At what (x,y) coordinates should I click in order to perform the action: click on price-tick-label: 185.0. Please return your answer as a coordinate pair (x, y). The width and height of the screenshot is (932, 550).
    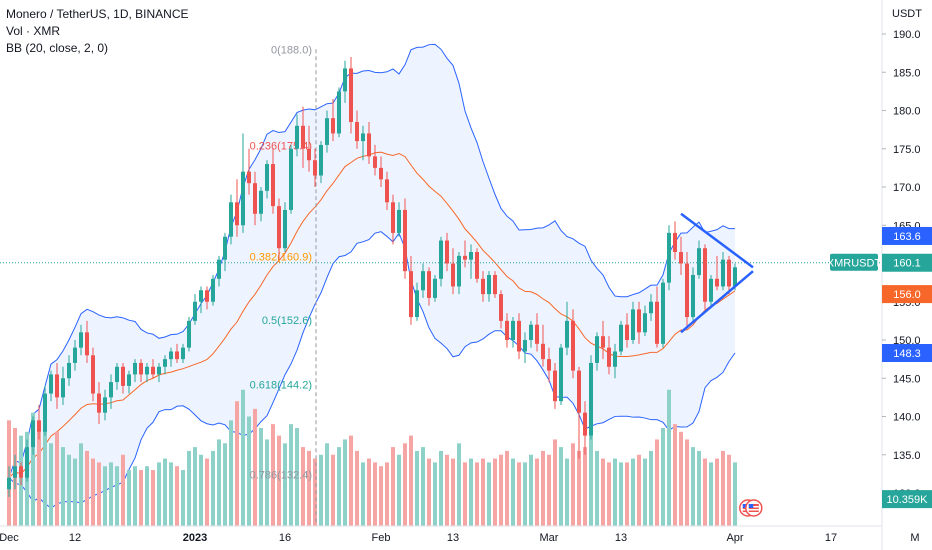
    Looking at the image, I should click on (907, 73).